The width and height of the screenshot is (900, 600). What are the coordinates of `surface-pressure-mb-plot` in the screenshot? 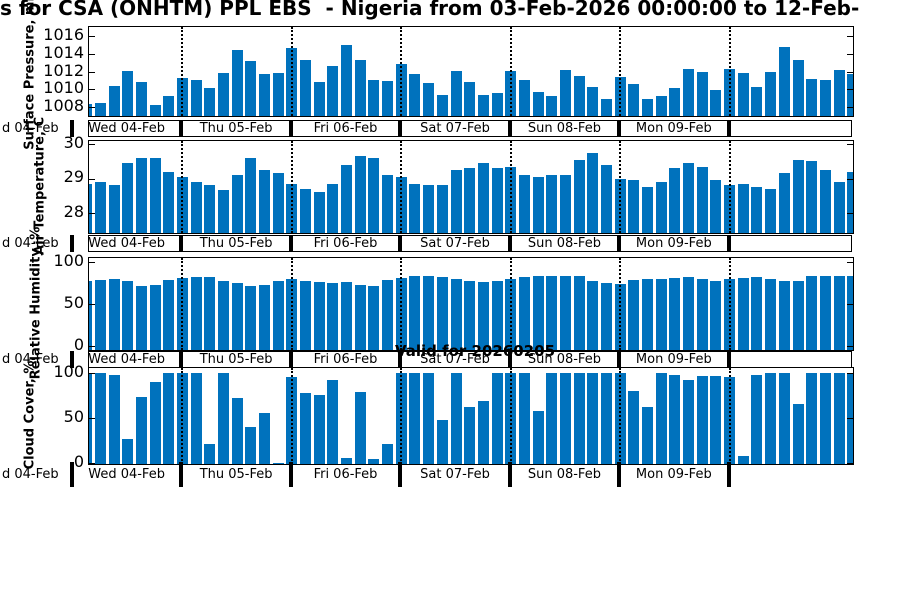 It's located at (471, 71).